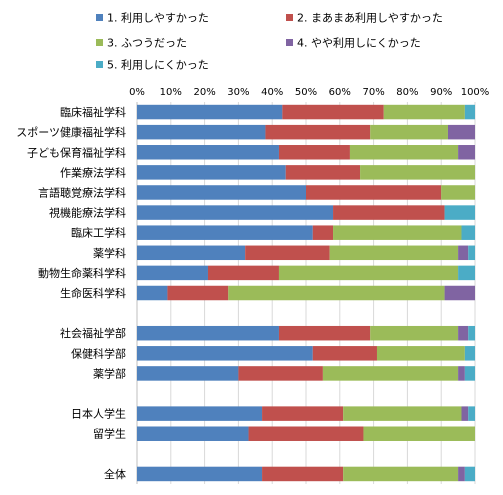 This screenshot has height=495, width=503. Describe the element at coordinates (115, 474) in the screenshot. I see `category-label: 全体` at that location.